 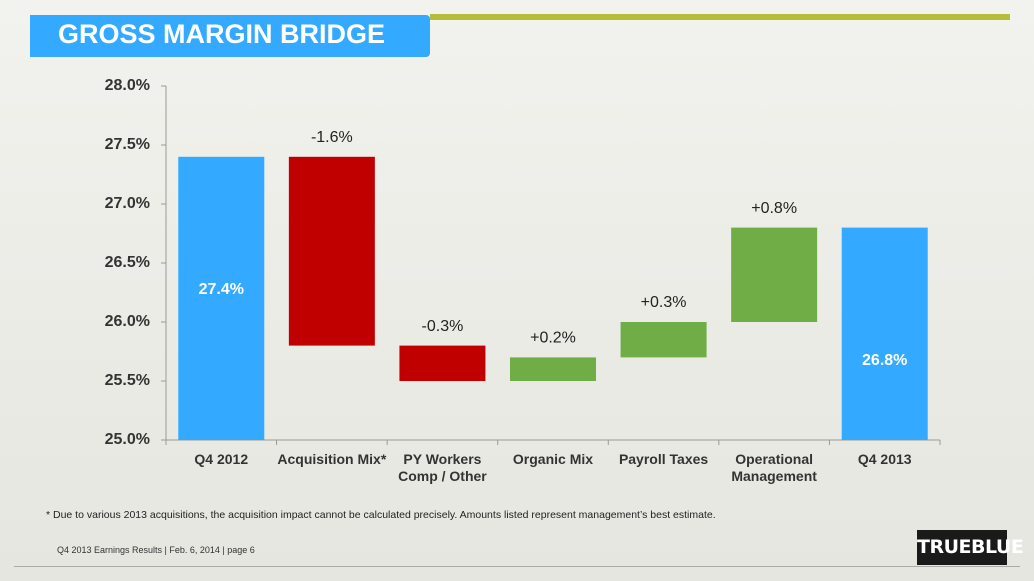 I want to click on x-tick-label: Acquisition Mix*, so click(x=332, y=459).